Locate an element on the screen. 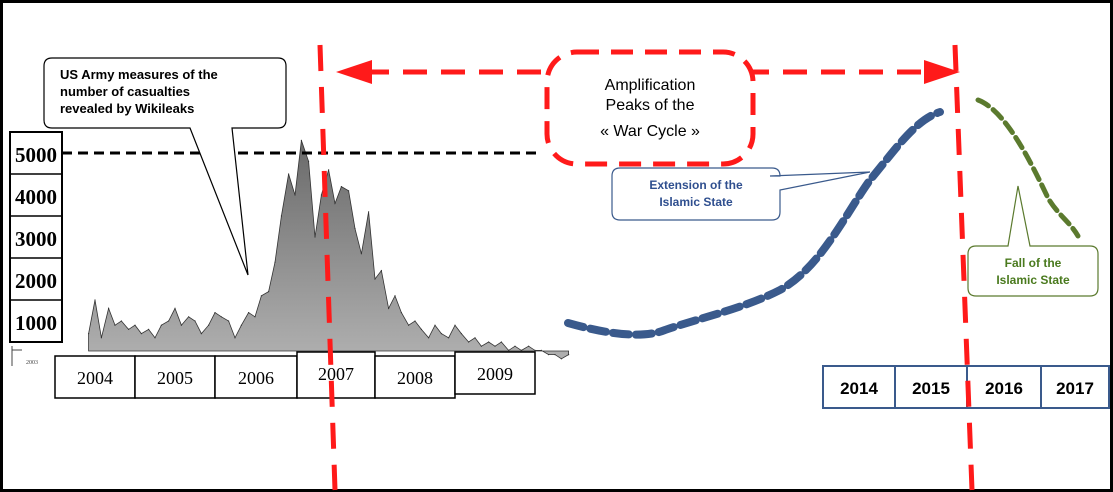  x-tick-label: 2006 is located at coordinates (256, 378).